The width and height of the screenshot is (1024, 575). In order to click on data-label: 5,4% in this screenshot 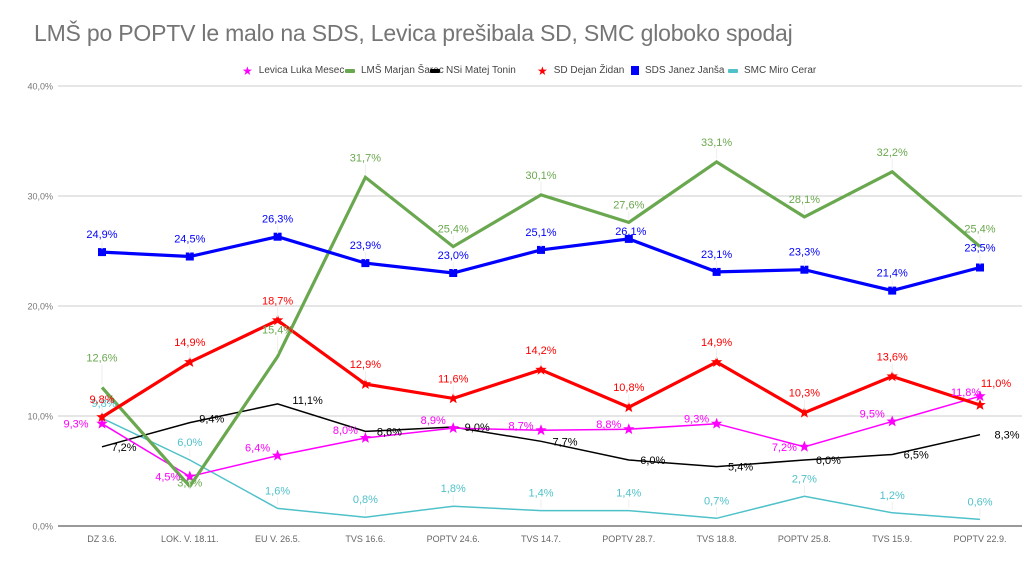, I will do `click(740, 468)`.